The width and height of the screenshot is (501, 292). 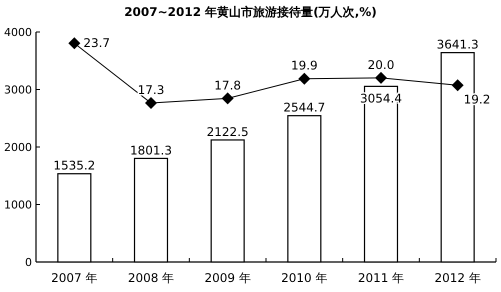 I want to click on data-label: 23.7, so click(x=96, y=43).